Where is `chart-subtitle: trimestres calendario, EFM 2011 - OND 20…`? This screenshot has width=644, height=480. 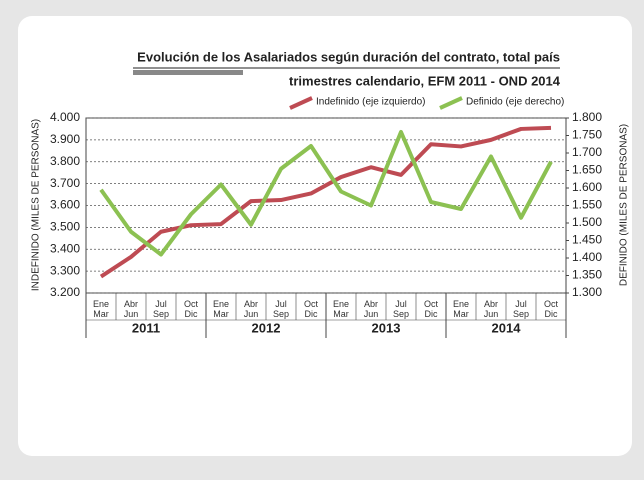
chart-subtitle: trimestres calendario, EFM 2011 - OND 20… is located at coordinates (425, 80).